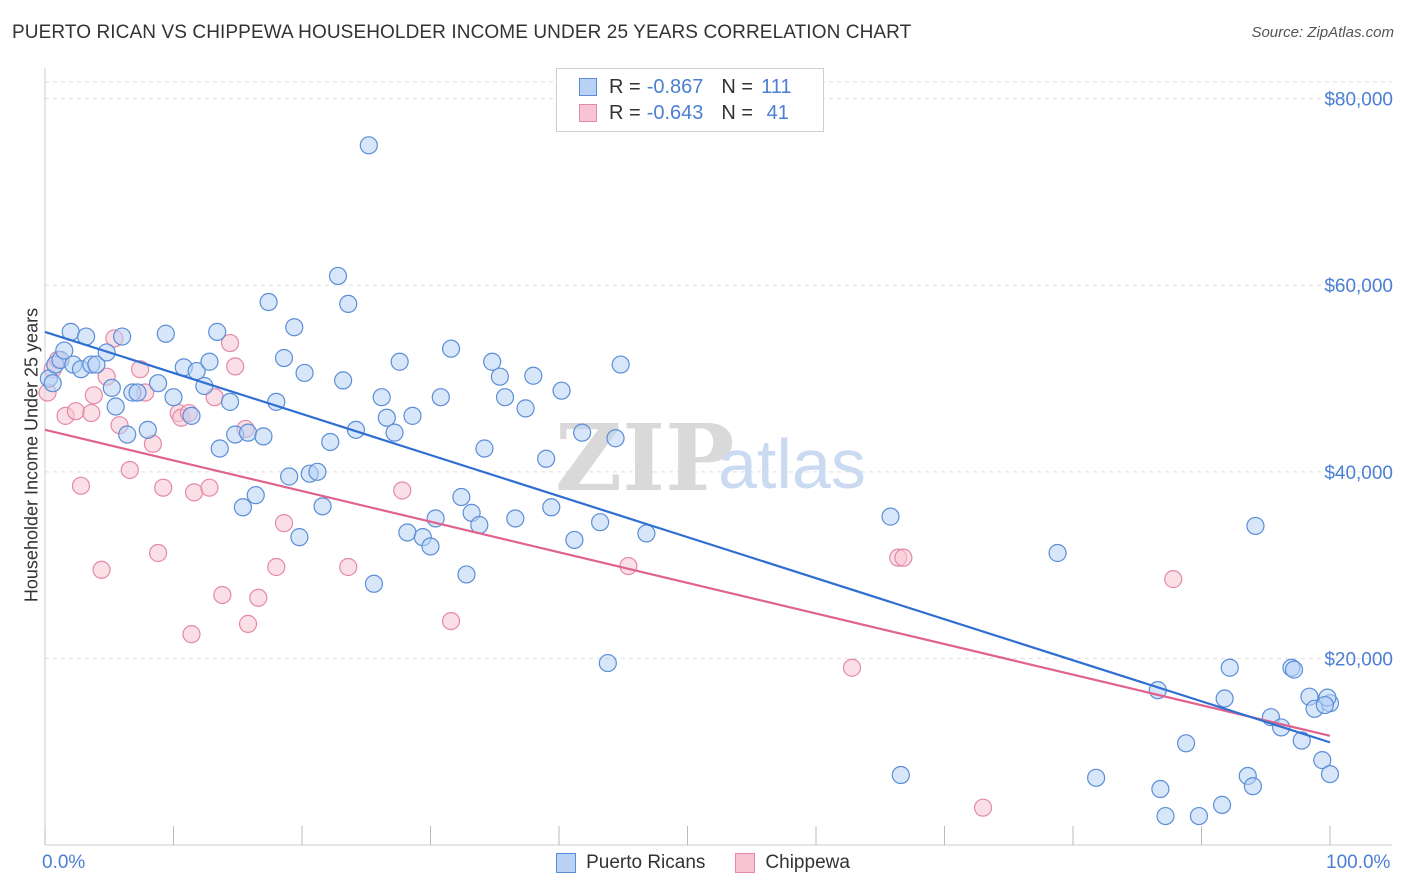 The width and height of the screenshot is (1406, 892). Describe the element at coordinates (737, 112) in the screenshot. I see `legend-n-label: N =` at that location.